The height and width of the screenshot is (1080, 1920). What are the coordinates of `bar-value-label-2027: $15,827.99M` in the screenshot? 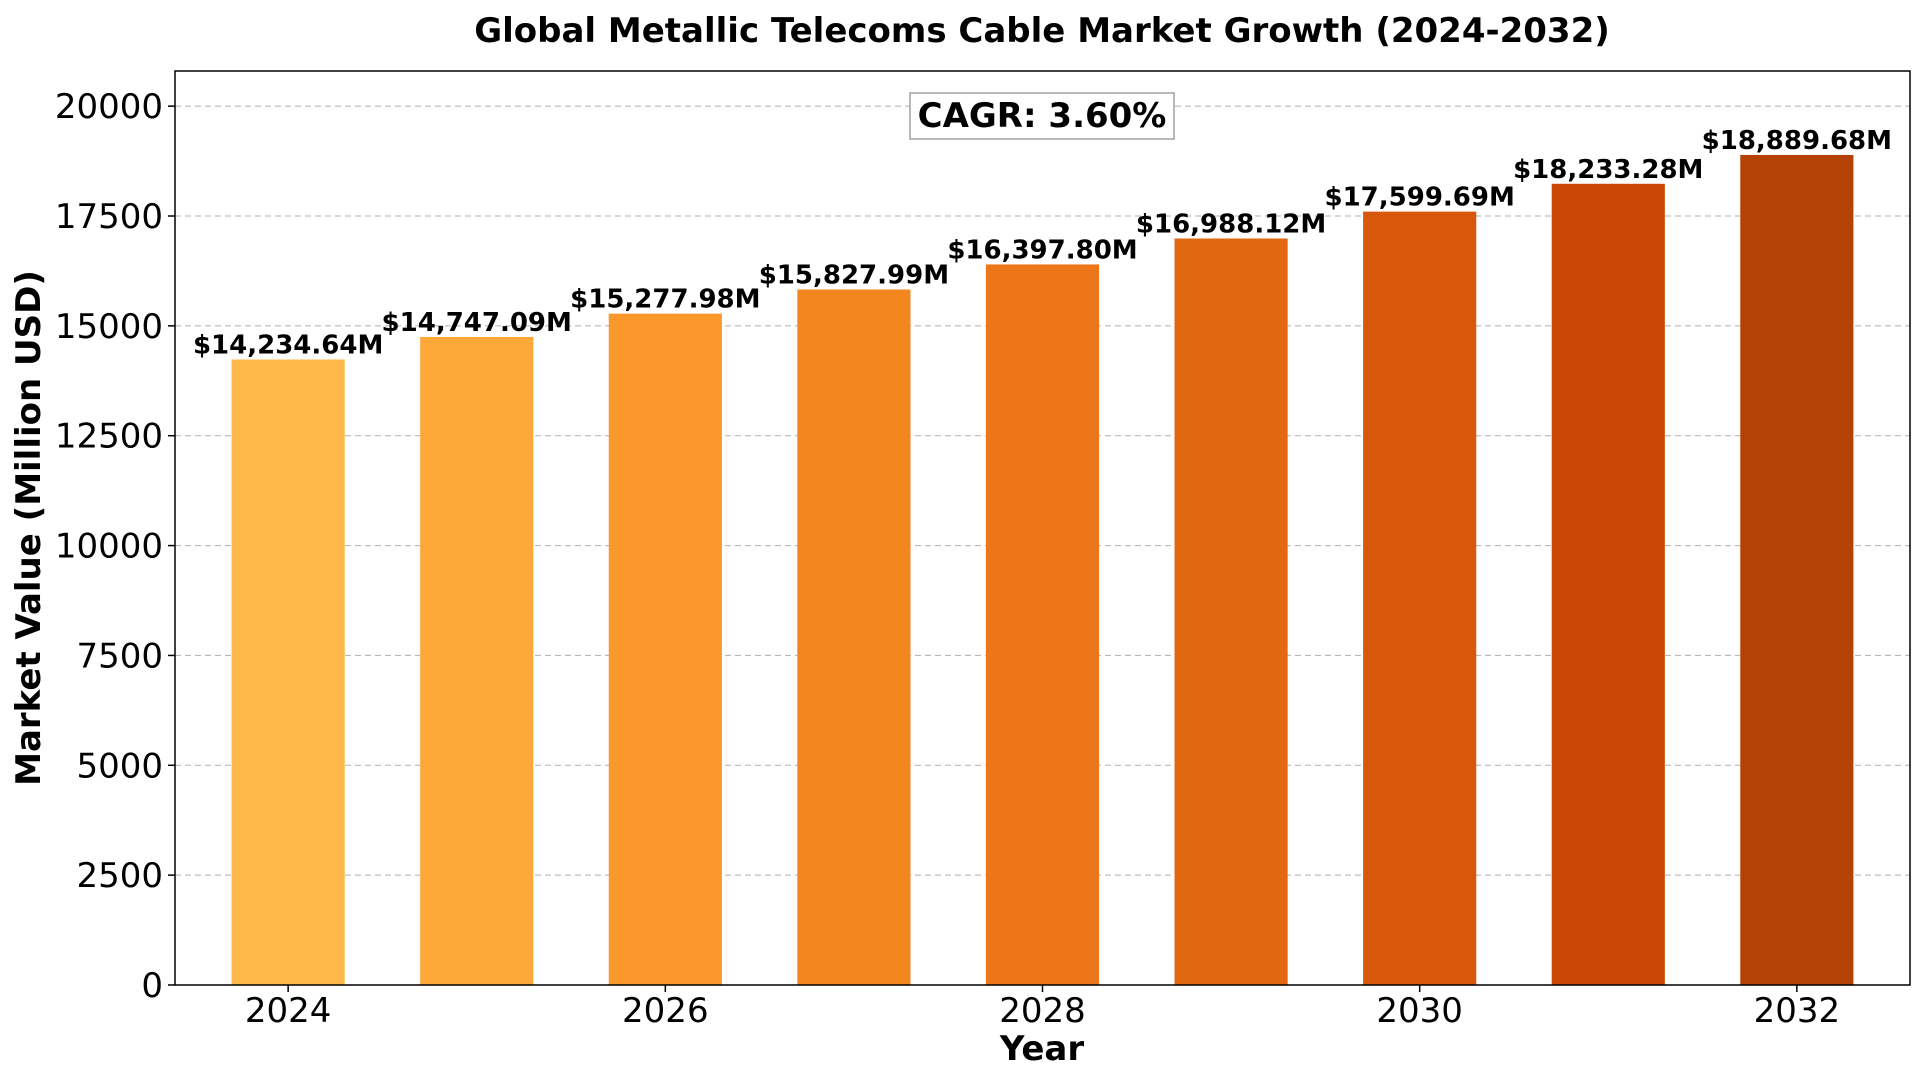 It's located at (854, 275).